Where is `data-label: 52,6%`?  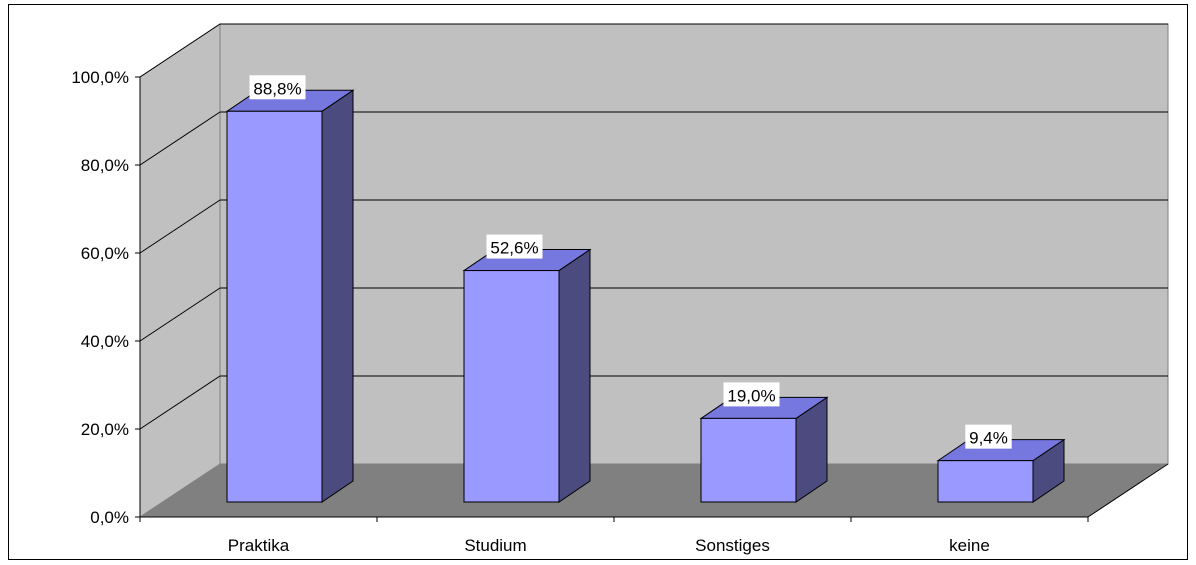 data-label: 52,6% is located at coordinates (514, 248).